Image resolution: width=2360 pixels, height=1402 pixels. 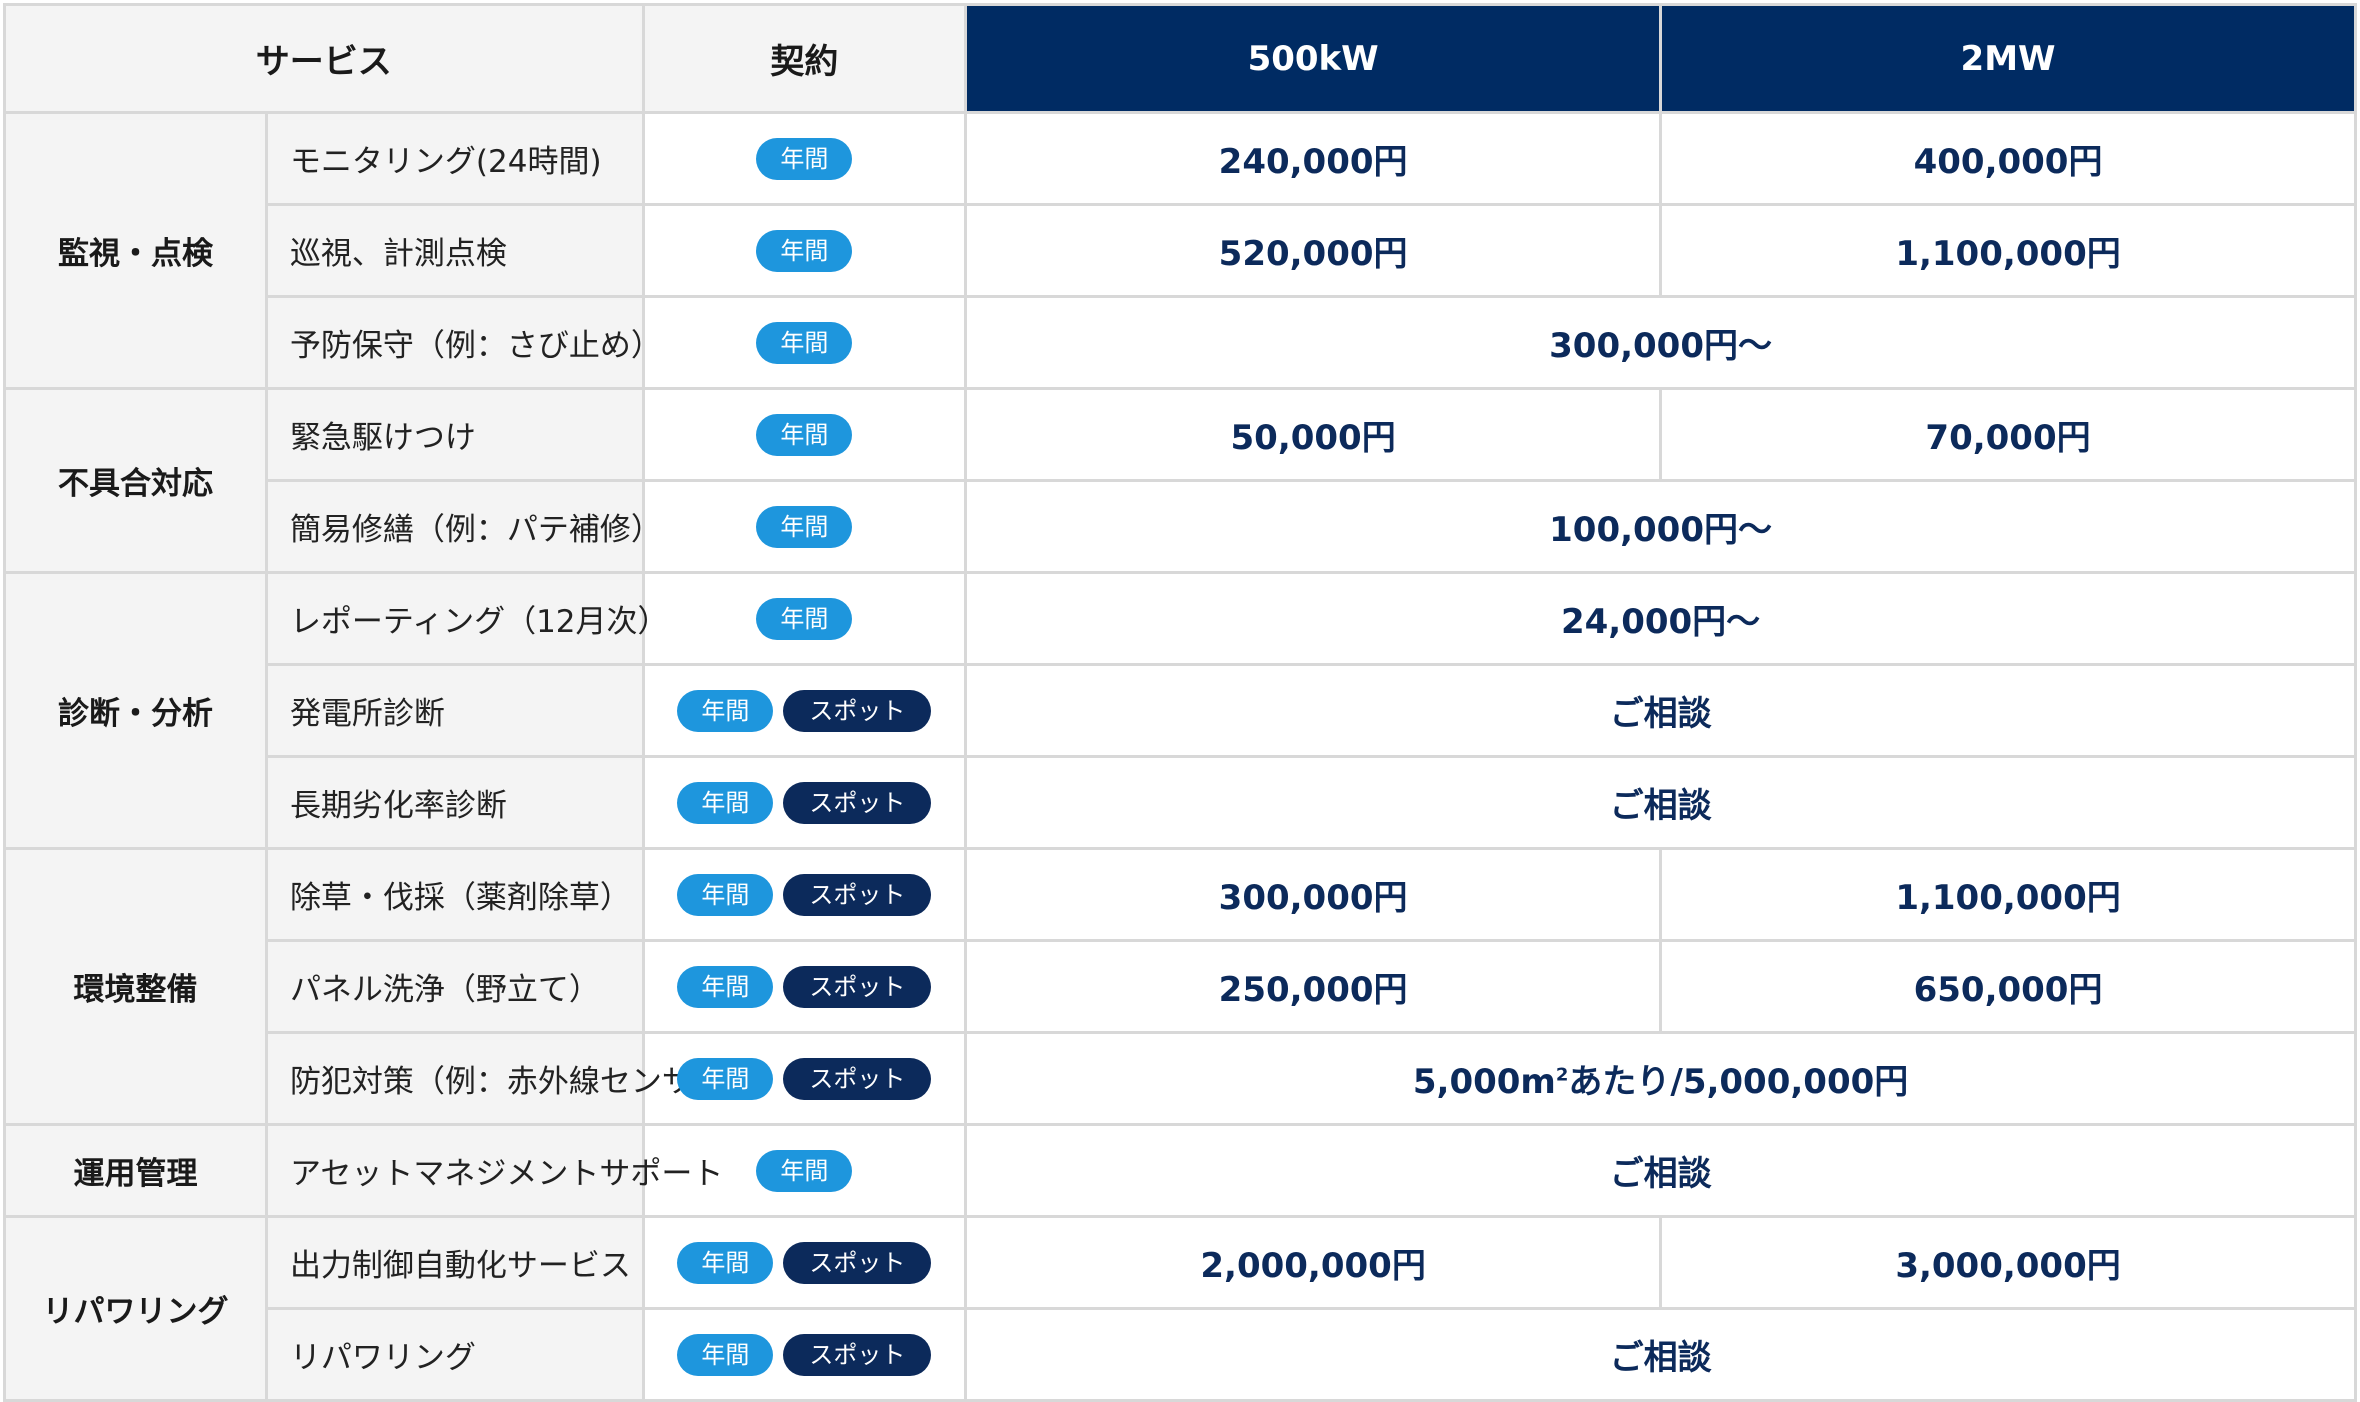 What do you see at coordinates (2008, 434) in the screenshot?
I see `price-2mw: 70,000円` at bounding box center [2008, 434].